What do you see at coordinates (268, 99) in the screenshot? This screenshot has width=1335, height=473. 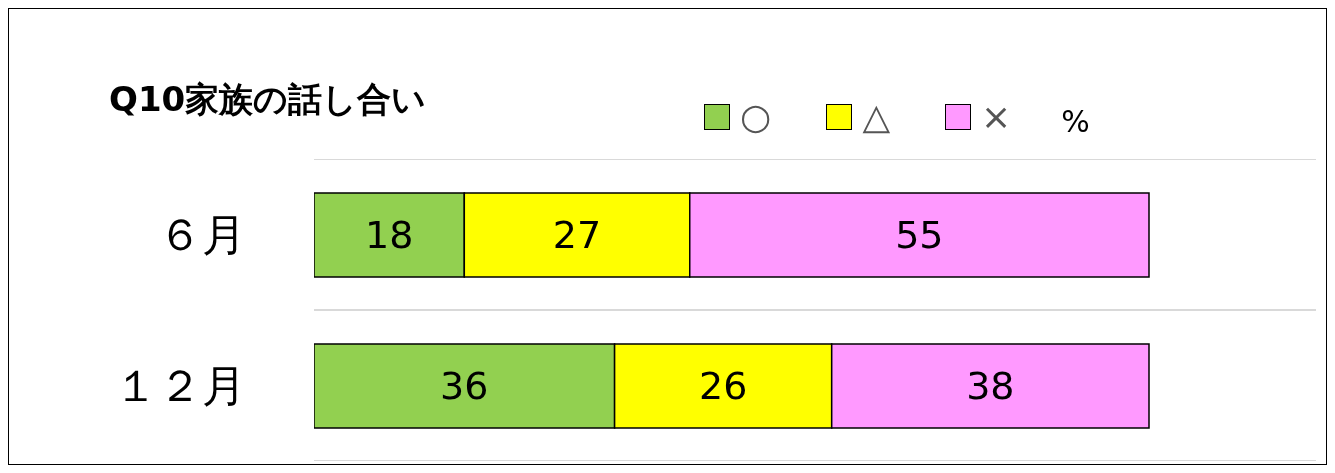 I see `chart-title: Q10家族の話し合い` at bounding box center [268, 99].